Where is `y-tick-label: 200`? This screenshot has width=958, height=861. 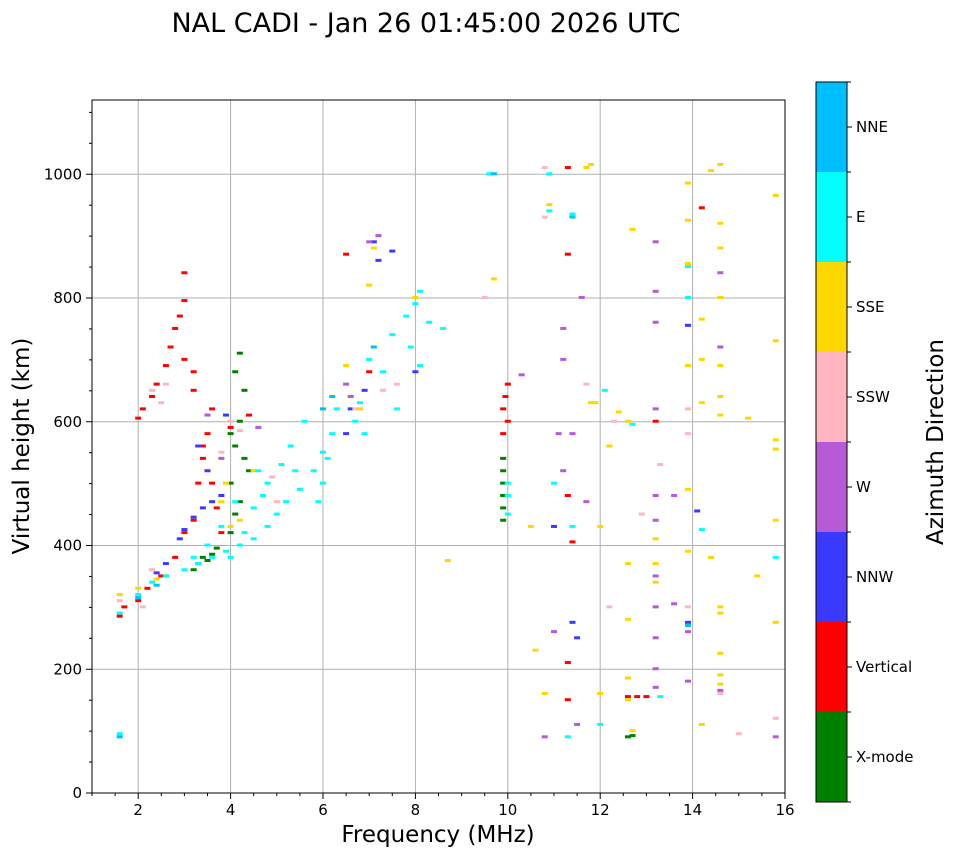 y-tick-label: 200 is located at coordinates (67, 669).